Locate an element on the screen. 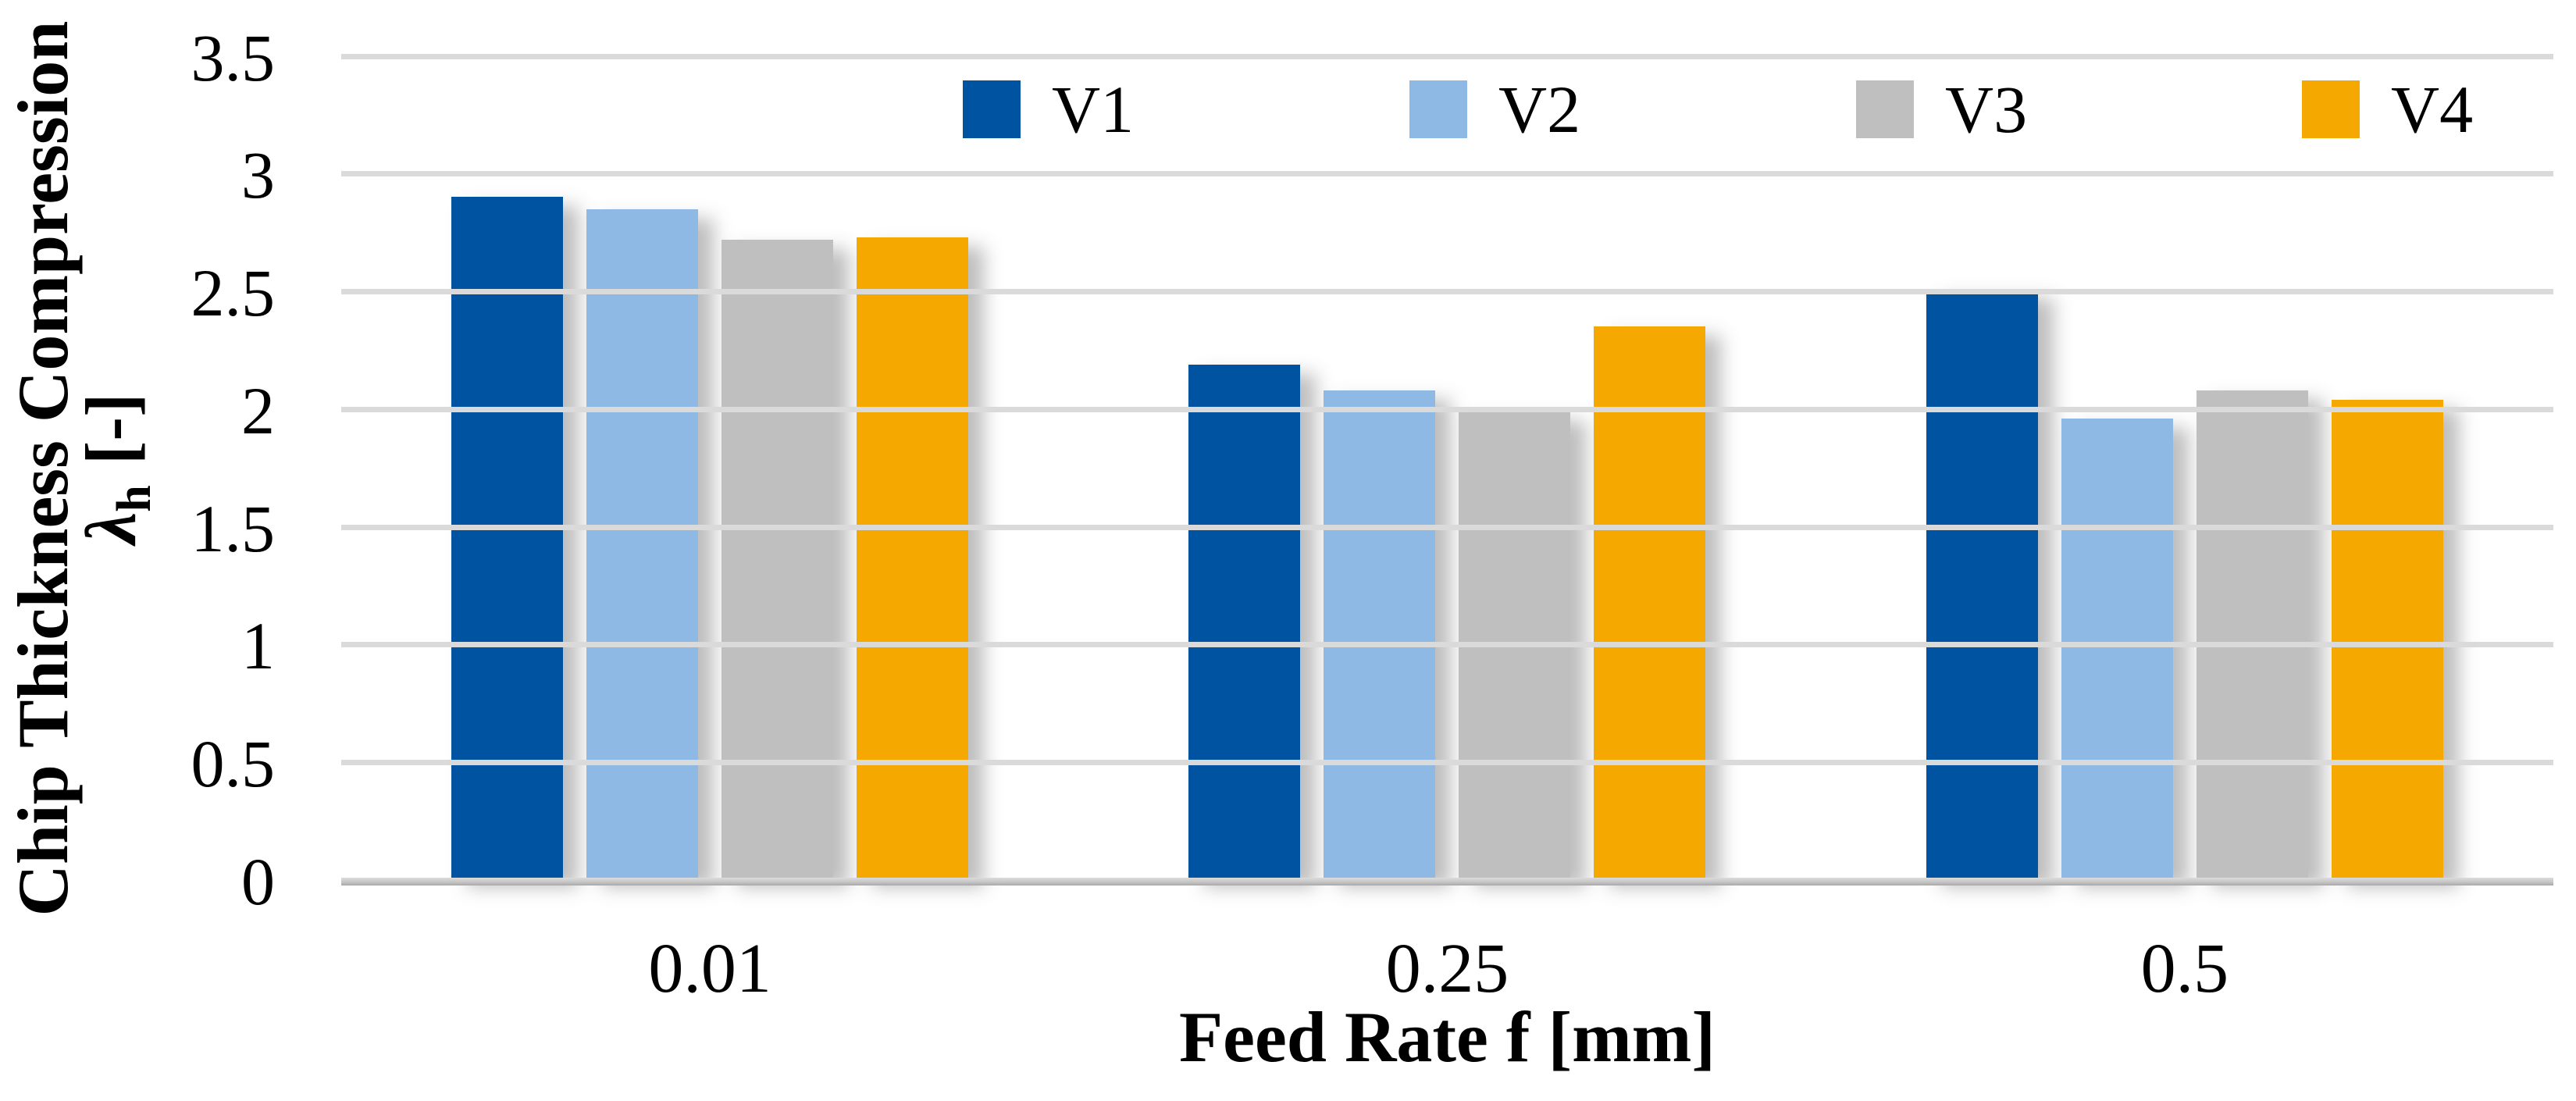  bar-v2-0.01 is located at coordinates (642, 543).